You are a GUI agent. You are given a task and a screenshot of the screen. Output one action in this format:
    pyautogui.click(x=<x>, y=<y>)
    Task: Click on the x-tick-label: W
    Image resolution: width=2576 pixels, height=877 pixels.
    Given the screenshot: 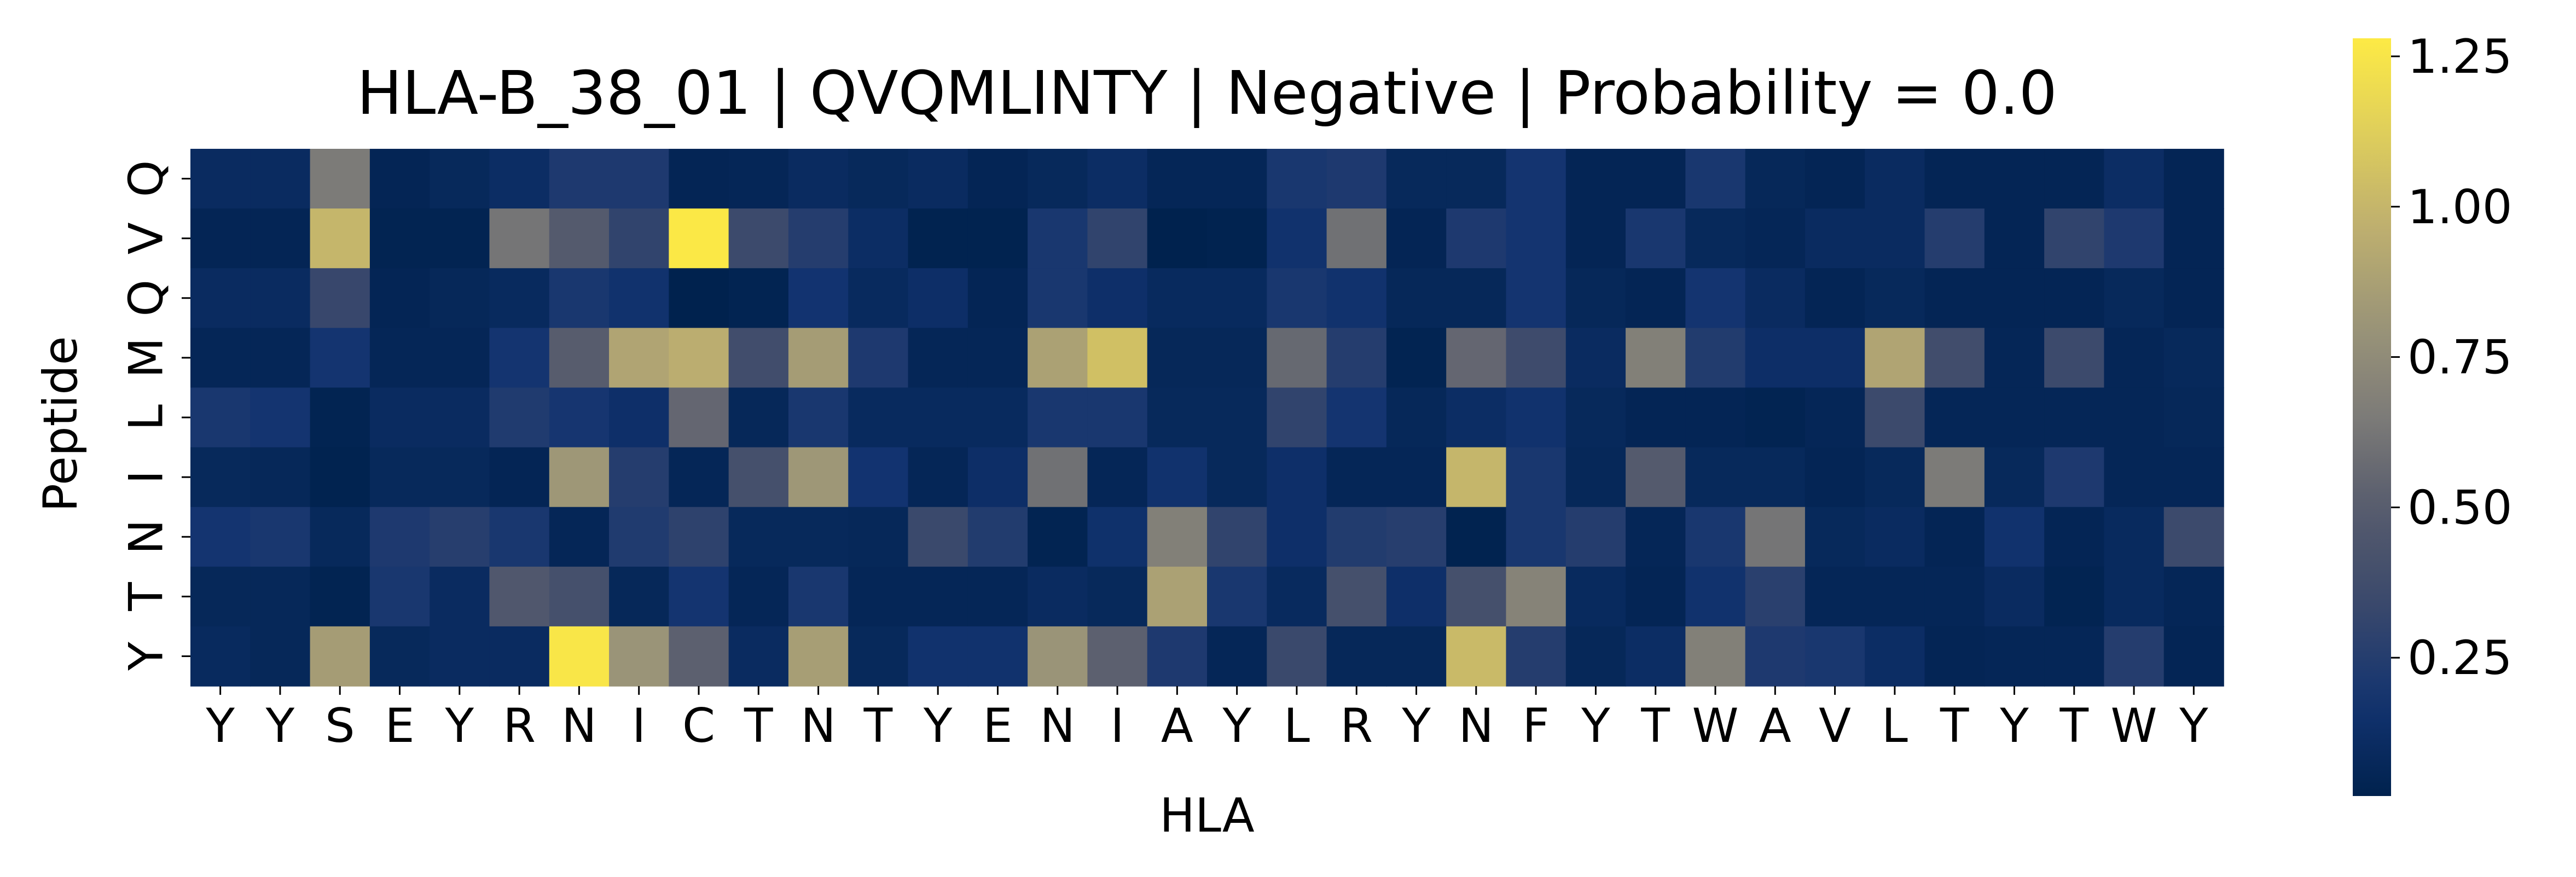 What is the action you would take?
    pyautogui.click(x=1715, y=726)
    